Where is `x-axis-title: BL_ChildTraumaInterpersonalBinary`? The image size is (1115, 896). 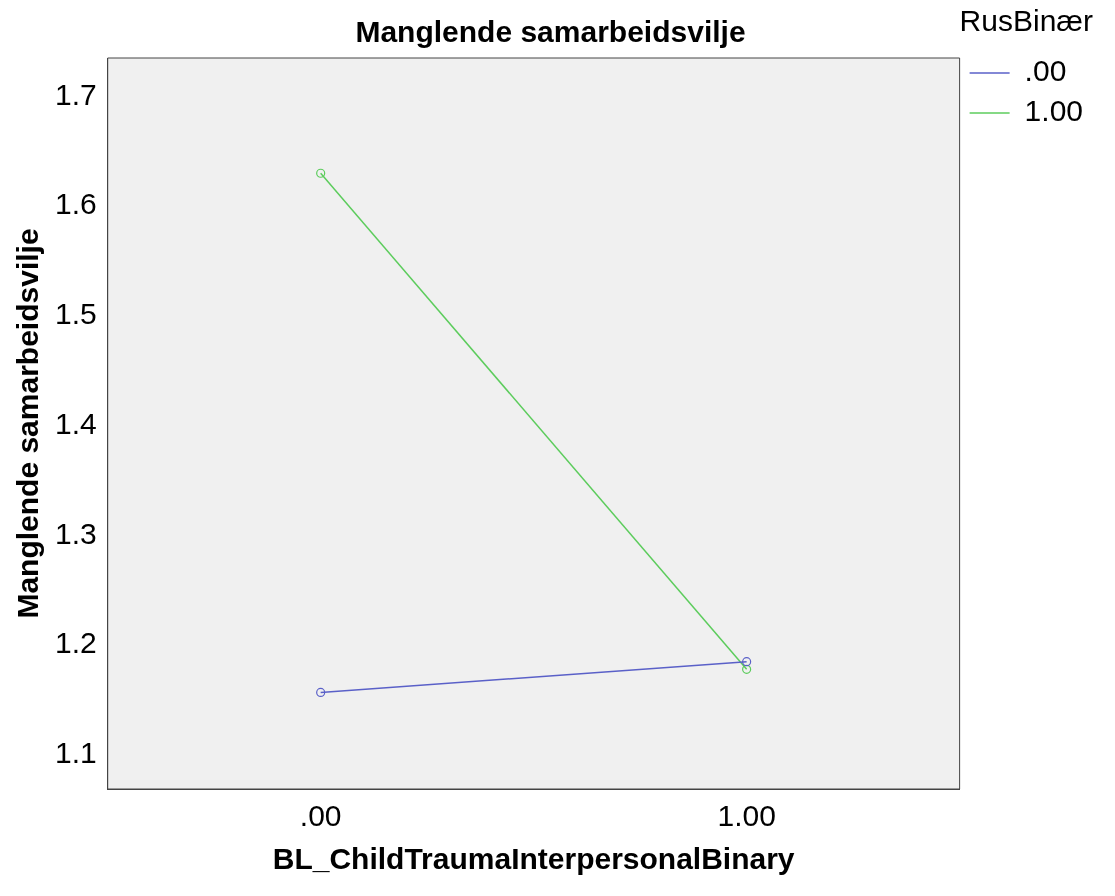
x-axis-title: BL_ChildTraumaInterpersonalBinary is located at coordinates (533, 859).